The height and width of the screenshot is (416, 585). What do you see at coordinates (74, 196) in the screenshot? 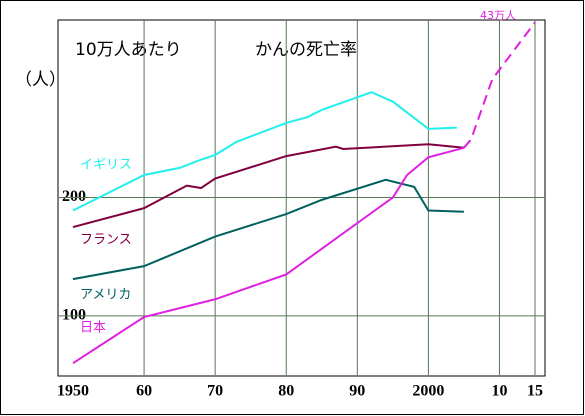
I see `y-tick-label: 200` at bounding box center [74, 196].